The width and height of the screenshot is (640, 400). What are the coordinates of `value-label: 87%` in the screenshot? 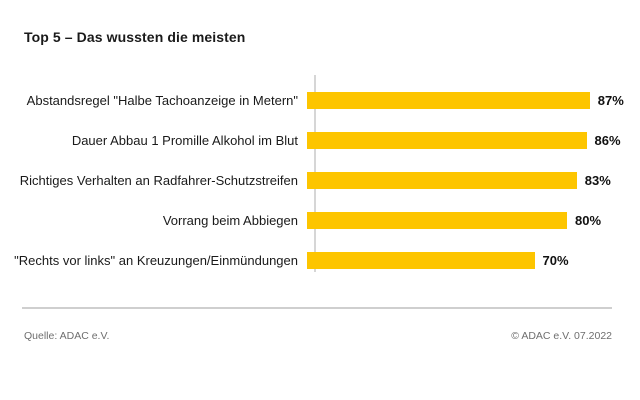 It's located at (610, 100).